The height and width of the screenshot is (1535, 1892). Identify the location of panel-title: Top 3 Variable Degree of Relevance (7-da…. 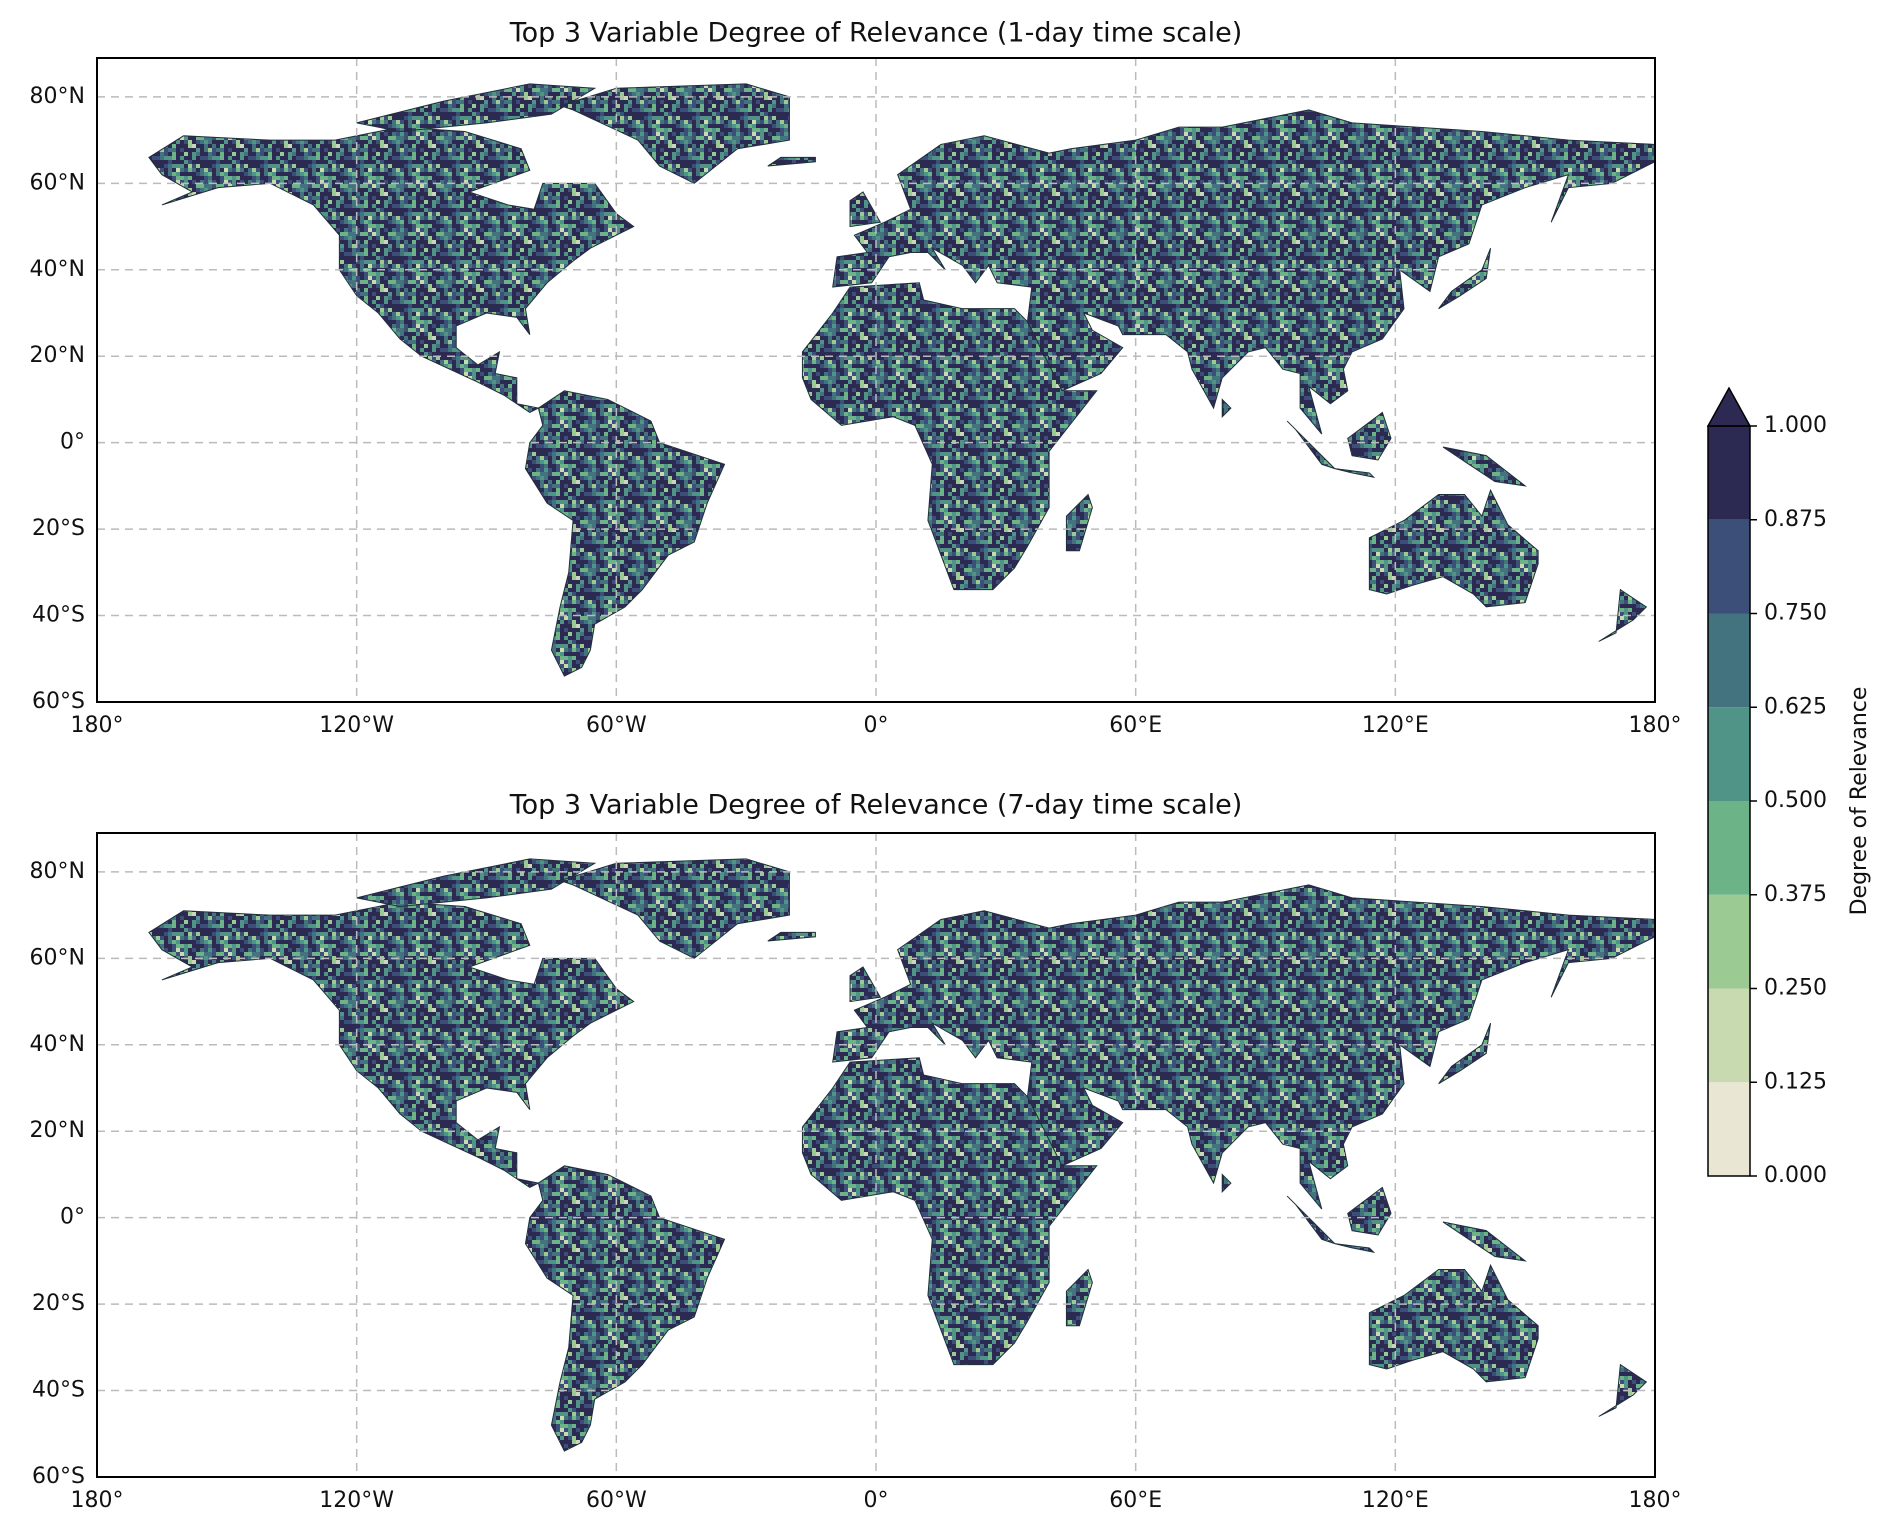
(876, 805).